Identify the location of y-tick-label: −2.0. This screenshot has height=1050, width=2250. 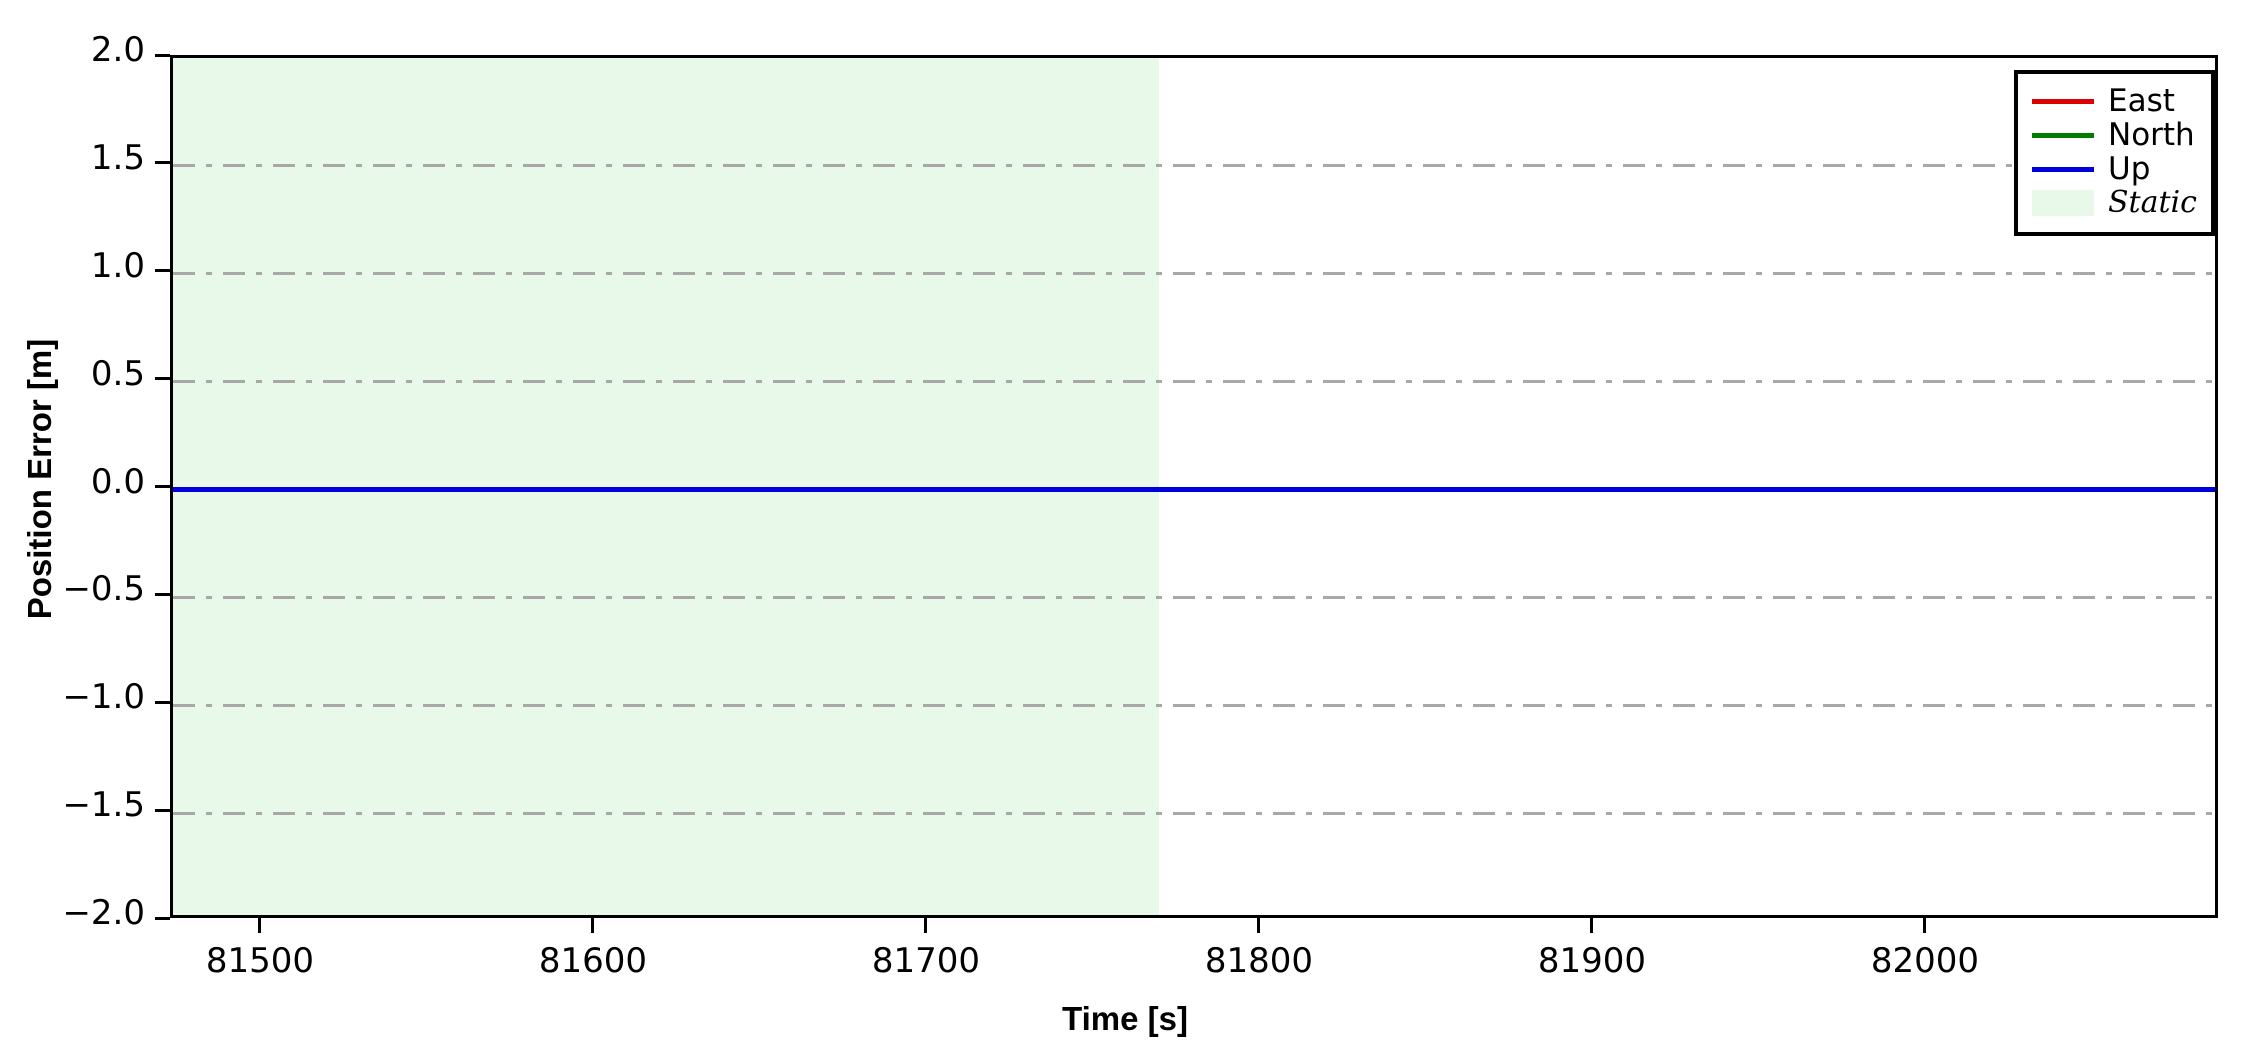
(103, 913).